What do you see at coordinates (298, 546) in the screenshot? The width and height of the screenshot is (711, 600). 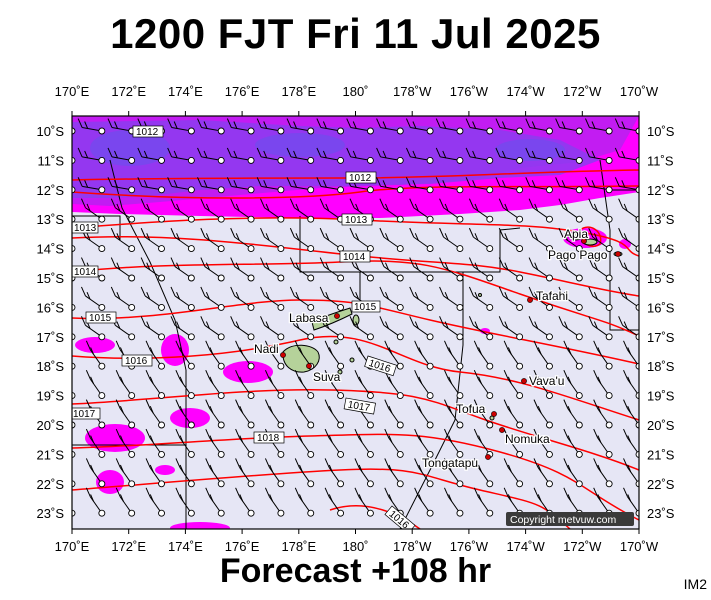 I see `lon-label-bottom: 178˚E` at bounding box center [298, 546].